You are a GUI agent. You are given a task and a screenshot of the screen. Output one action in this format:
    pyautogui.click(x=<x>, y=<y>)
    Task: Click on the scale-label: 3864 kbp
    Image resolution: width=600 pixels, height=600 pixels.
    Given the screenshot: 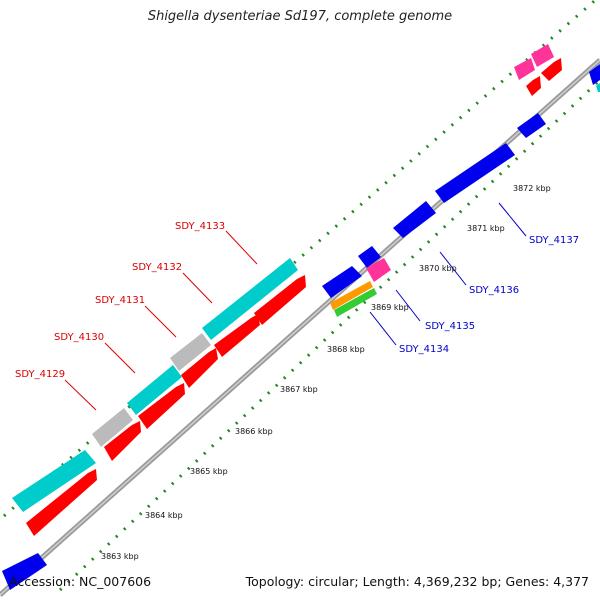 What is the action you would take?
    pyautogui.click(x=164, y=515)
    